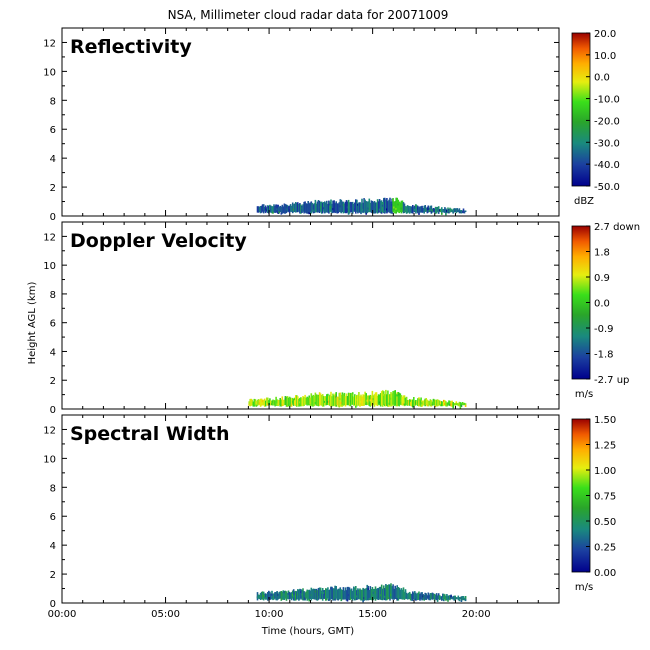  I want to click on colorbar-tick-label: 0.00, so click(605, 573).